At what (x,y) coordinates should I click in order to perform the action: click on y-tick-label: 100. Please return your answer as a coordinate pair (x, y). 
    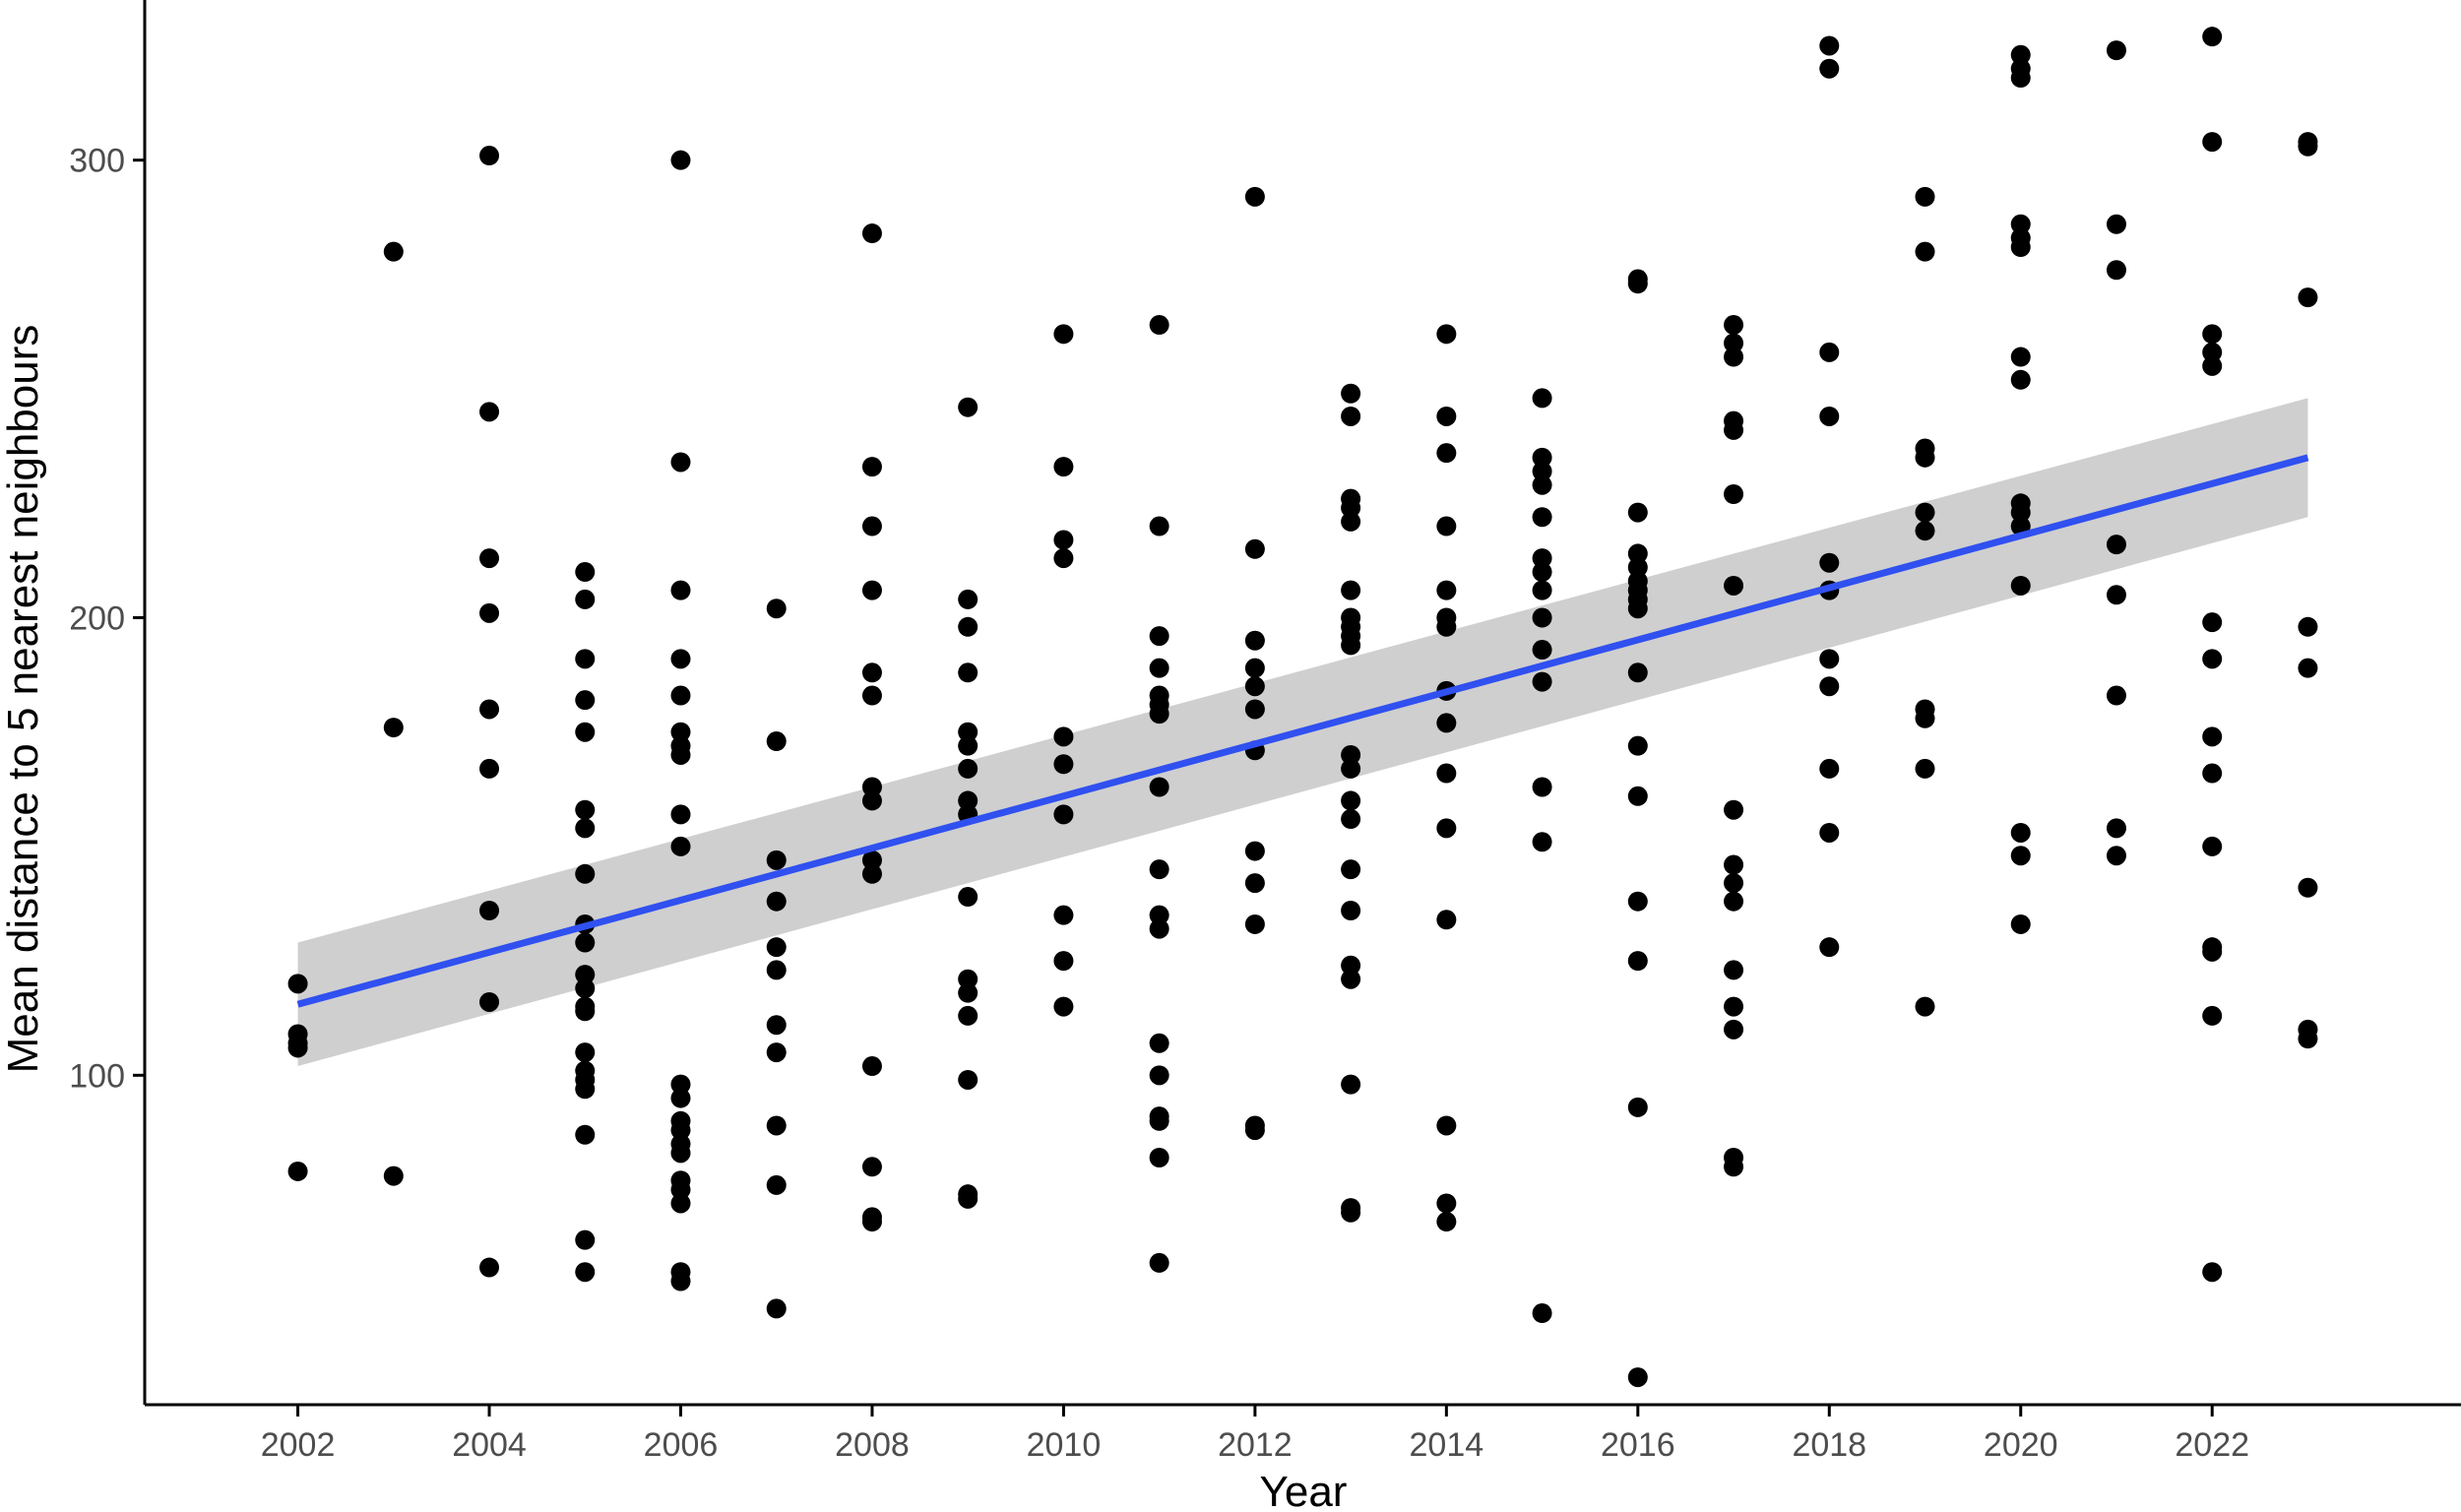
    Looking at the image, I should click on (97, 1076).